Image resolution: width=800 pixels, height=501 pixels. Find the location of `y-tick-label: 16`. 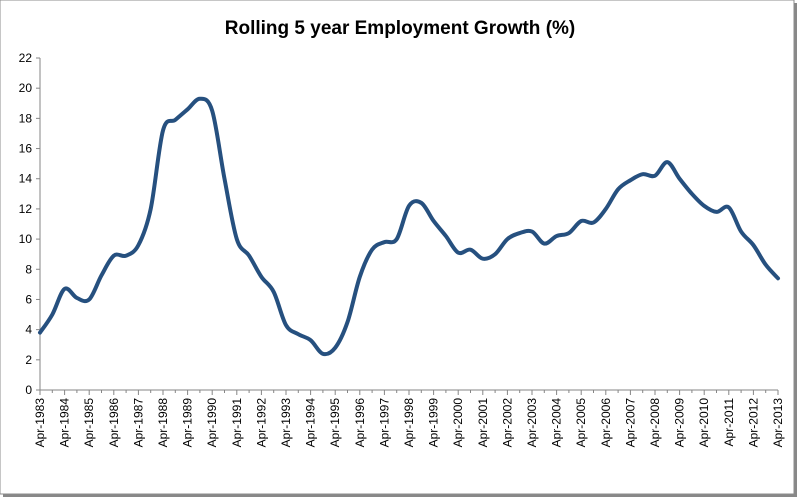

y-tick-label: 16 is located at coordinates (26, 149).